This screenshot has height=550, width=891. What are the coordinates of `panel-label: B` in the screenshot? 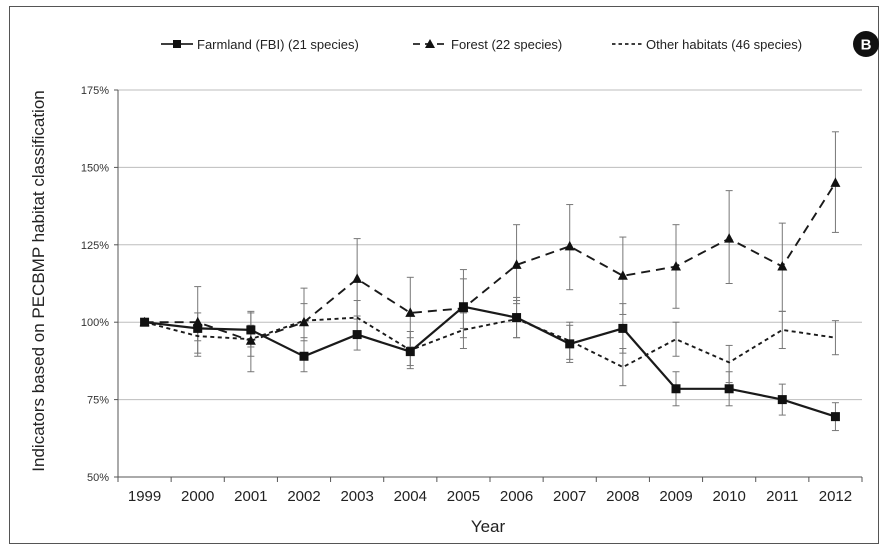 It's located at (866, 45).